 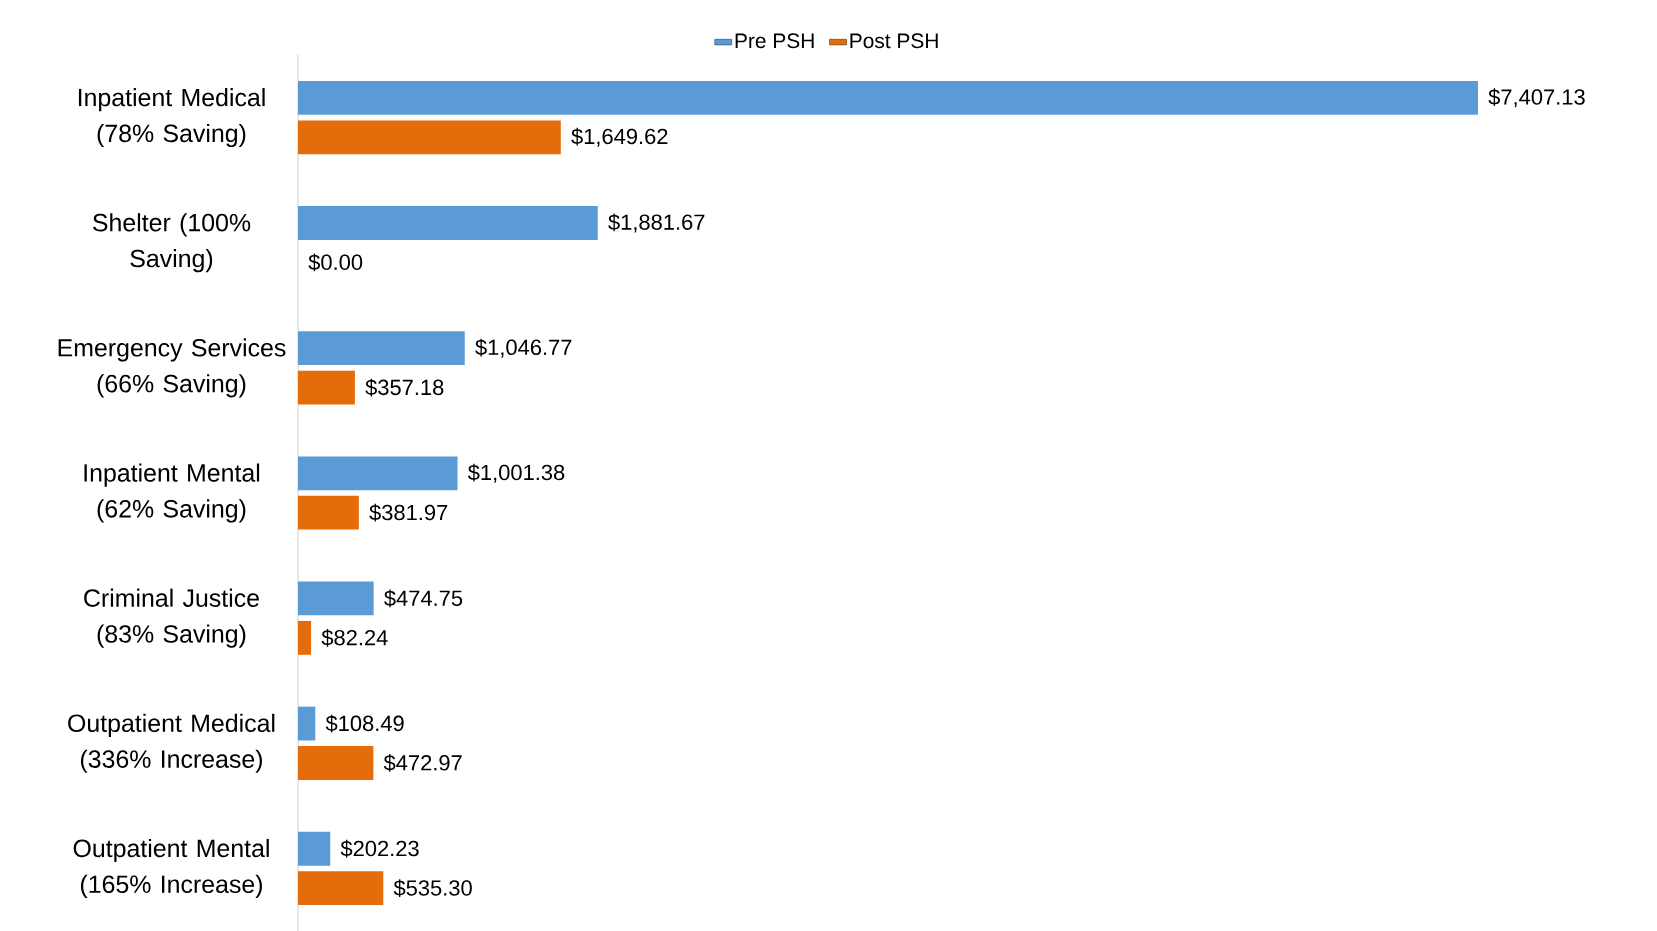 What do you see at coordinates (894, 41) in the screenshot?
I see `legend-label: Post PSH` at bounding box center [894, 41].